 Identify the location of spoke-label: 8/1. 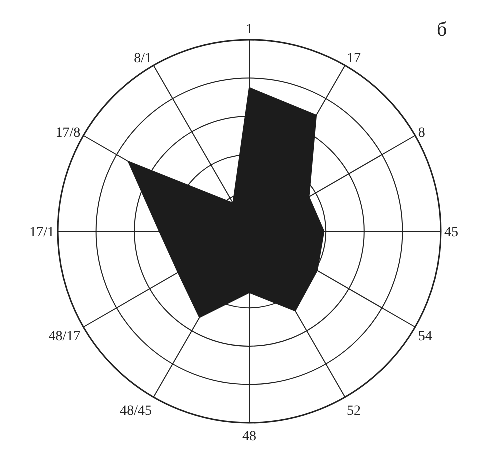
(143, 59).